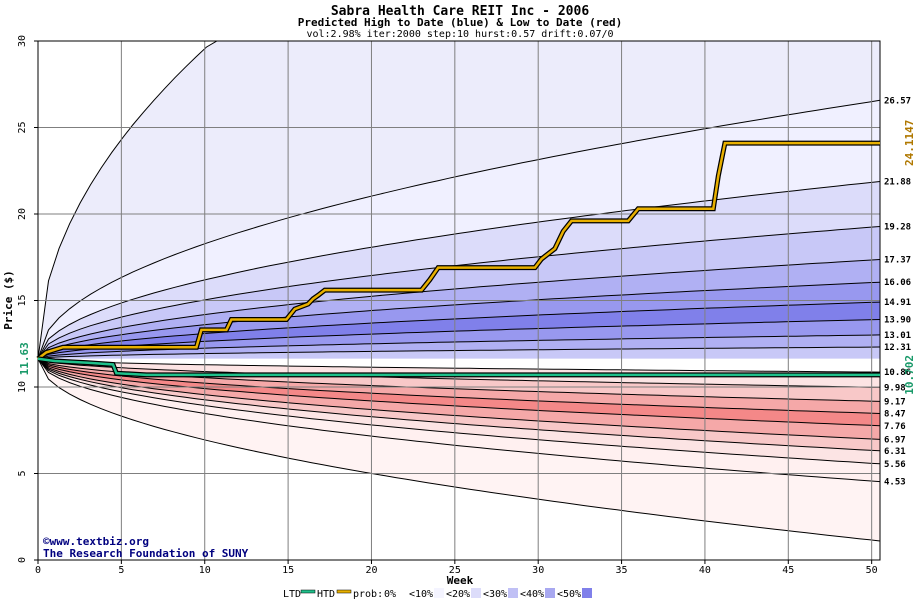  Describe the element at coordinates (421, 594) in the screenshot. I see `legend-prob-item-label: <10%` at that location.